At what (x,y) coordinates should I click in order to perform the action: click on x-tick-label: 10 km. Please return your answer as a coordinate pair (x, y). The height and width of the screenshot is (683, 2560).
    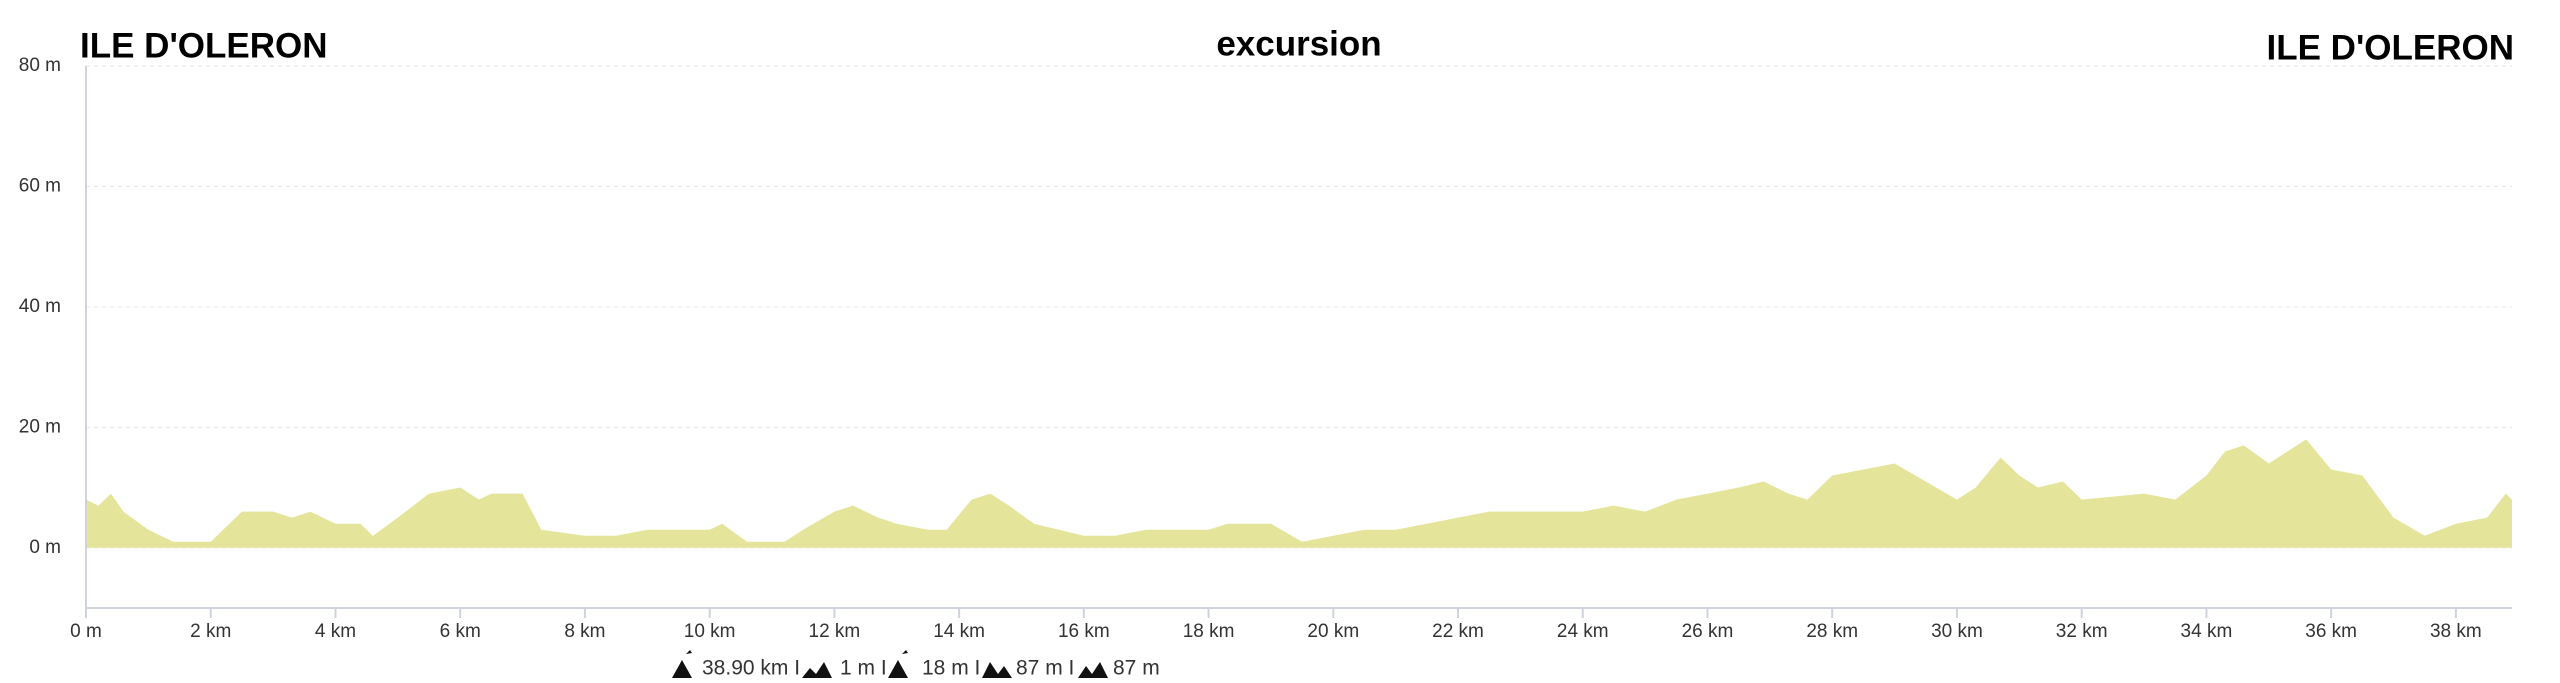
    Looking at the image, I should click on (710, 631).